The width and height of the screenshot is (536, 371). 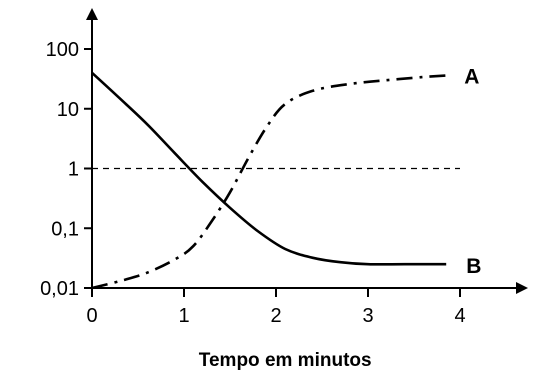 I want to click on y-tick-label-3: 10, so click(x=68, y=110).